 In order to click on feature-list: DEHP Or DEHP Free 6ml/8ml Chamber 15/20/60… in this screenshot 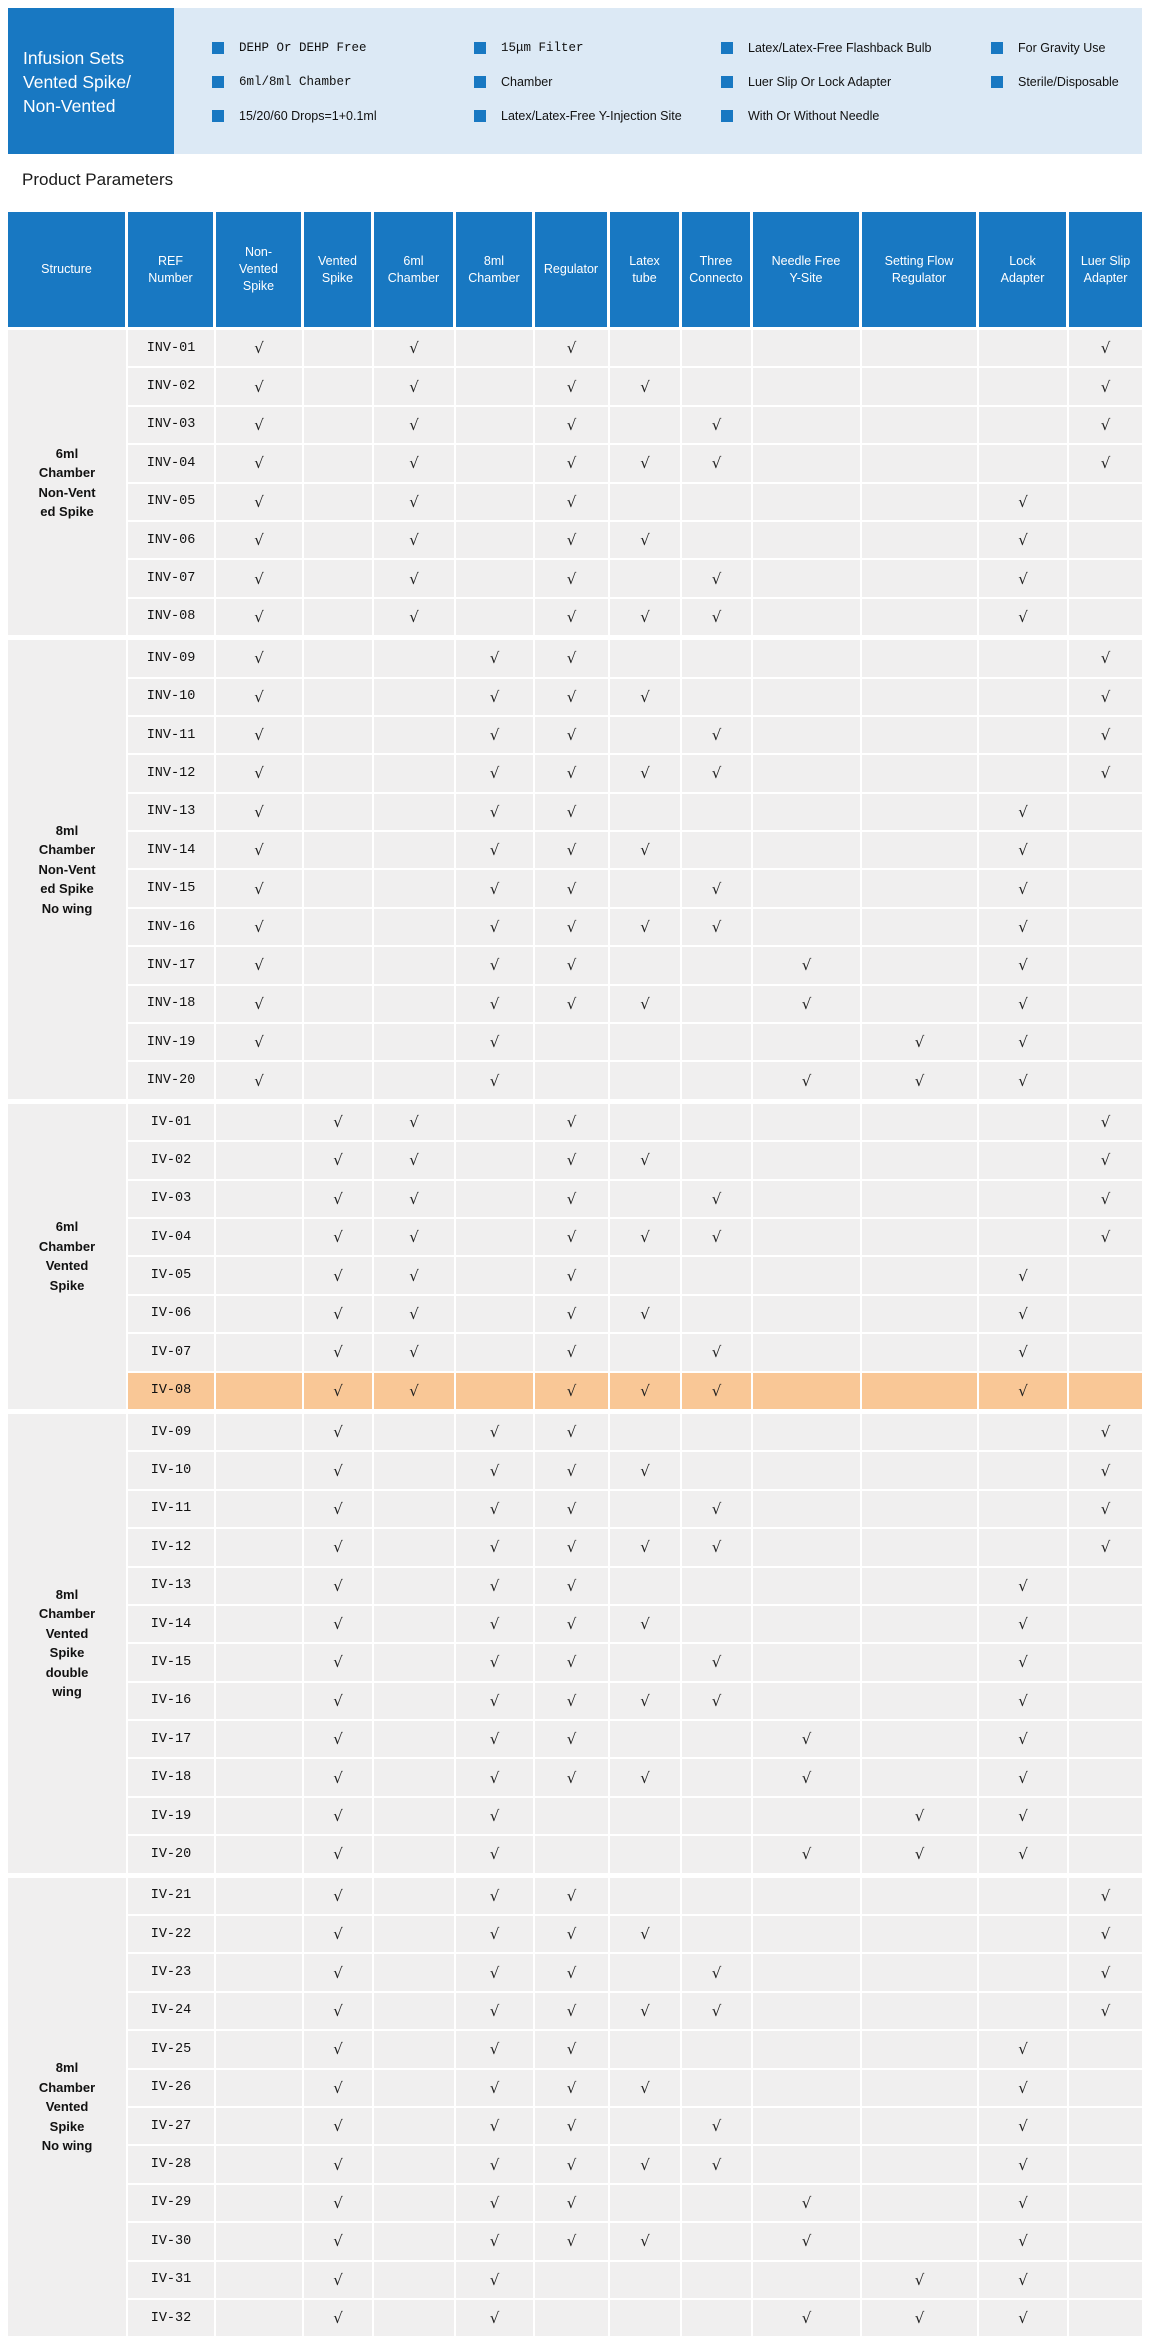, I will do `click(658, 81)`.